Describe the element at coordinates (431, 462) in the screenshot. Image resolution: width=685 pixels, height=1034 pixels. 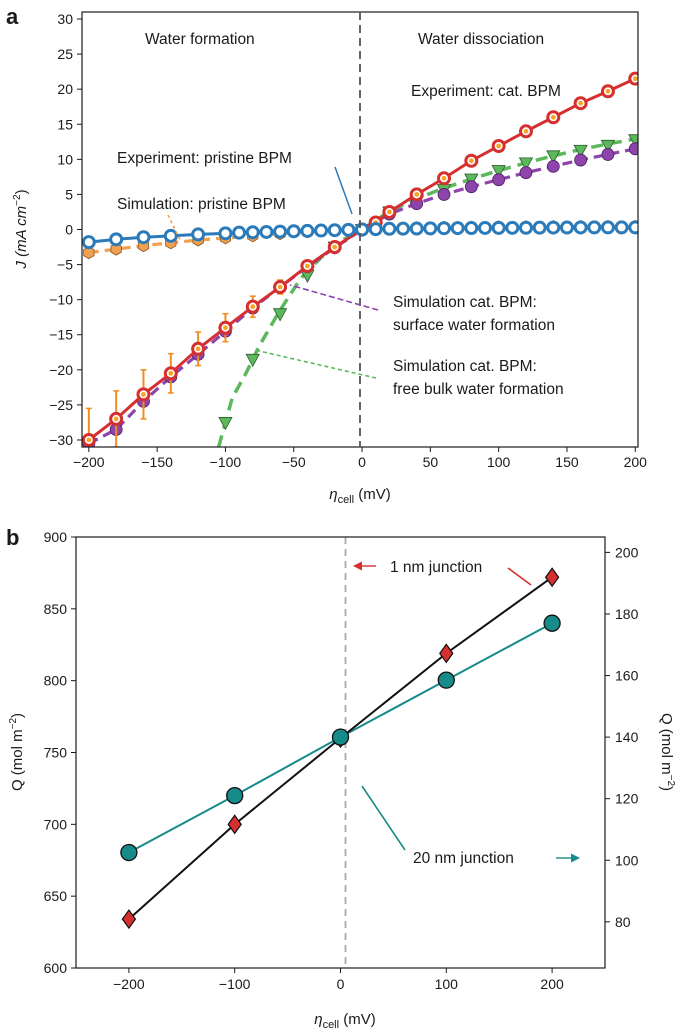
I see `panel-a-x-tick-label: 50` at that location.